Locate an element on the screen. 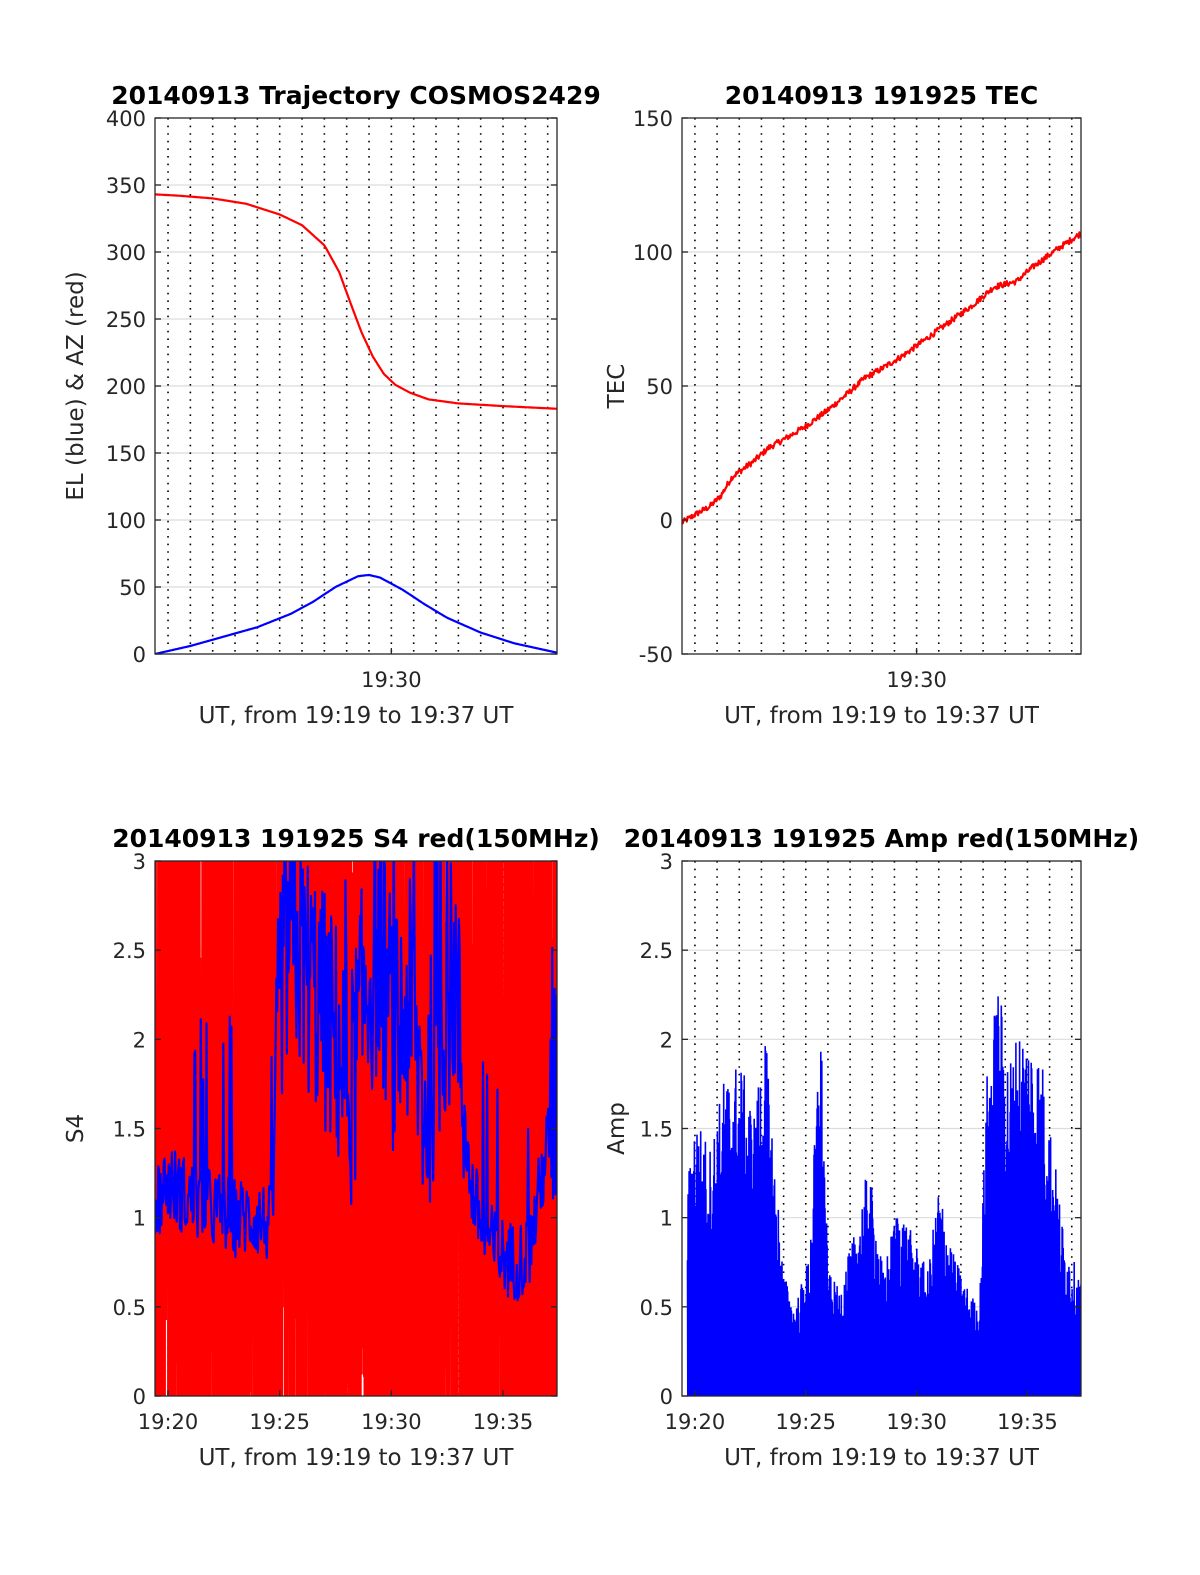  chart-title: 20140913 191925 TEC is located at coordinates (881, 95).